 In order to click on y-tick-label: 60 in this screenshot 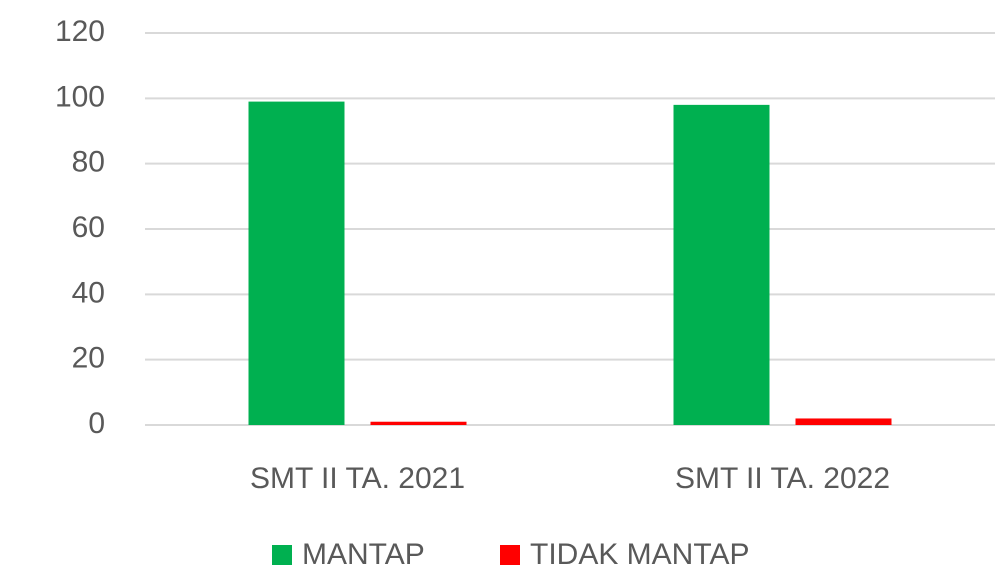, I will do `click(88, 227)`.